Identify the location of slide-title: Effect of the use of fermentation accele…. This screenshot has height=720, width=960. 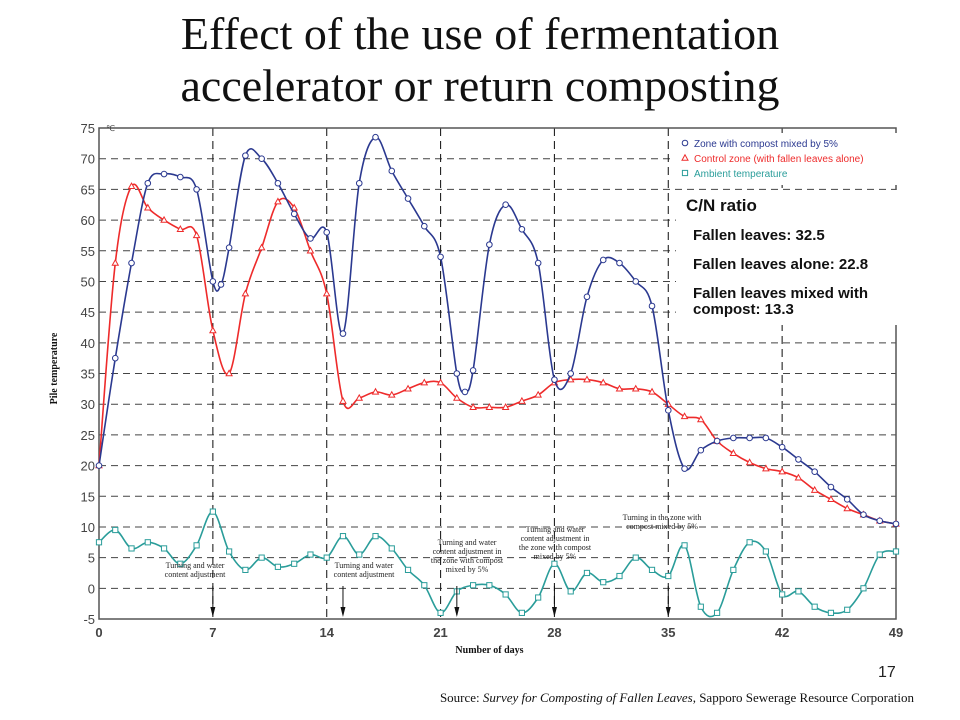
(480, 60).